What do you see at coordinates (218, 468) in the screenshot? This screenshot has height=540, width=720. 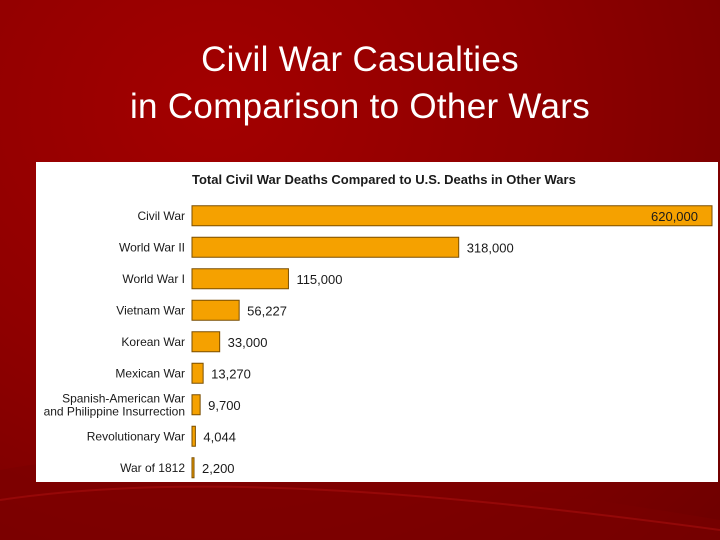 I see `value-label: 2,200` at bounding box center [218, 468].